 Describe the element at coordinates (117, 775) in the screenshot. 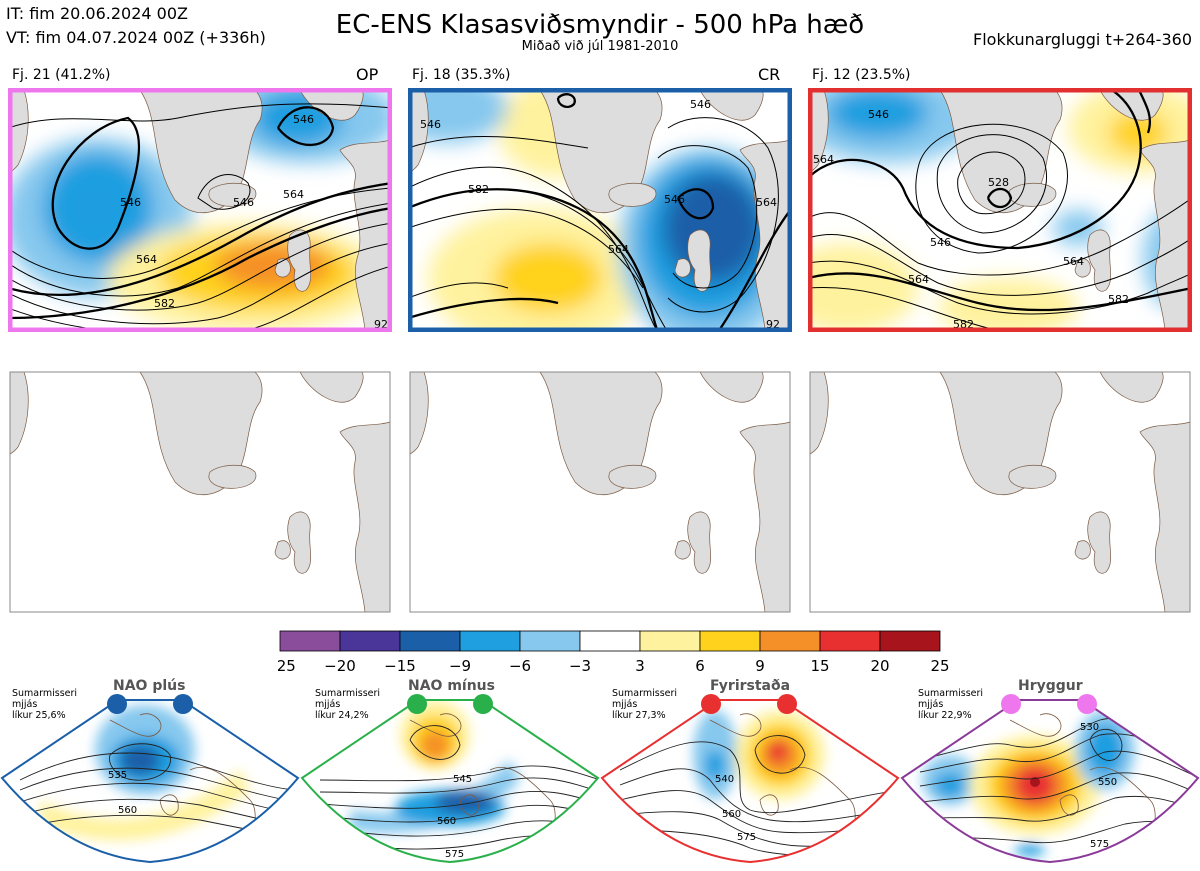

I see `contour-label: 535` at that location.